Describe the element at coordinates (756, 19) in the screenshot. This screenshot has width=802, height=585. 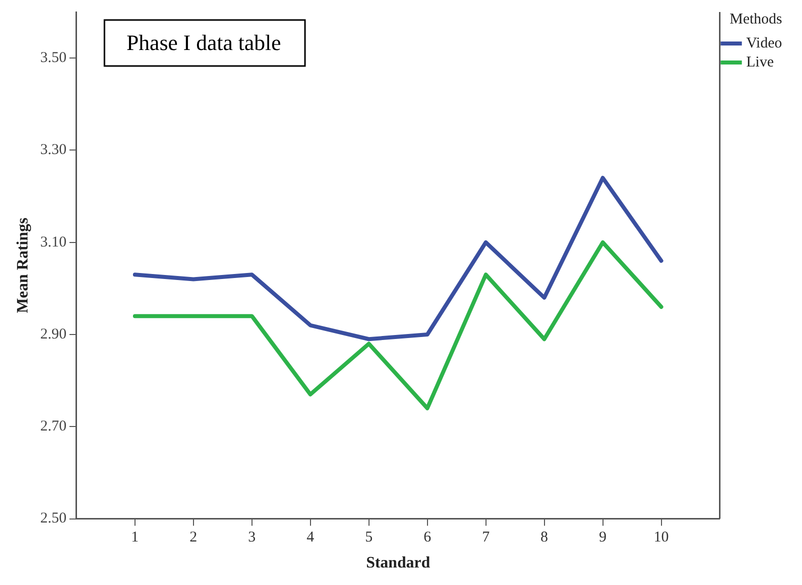
I see `legend-title: Methods` at that location.